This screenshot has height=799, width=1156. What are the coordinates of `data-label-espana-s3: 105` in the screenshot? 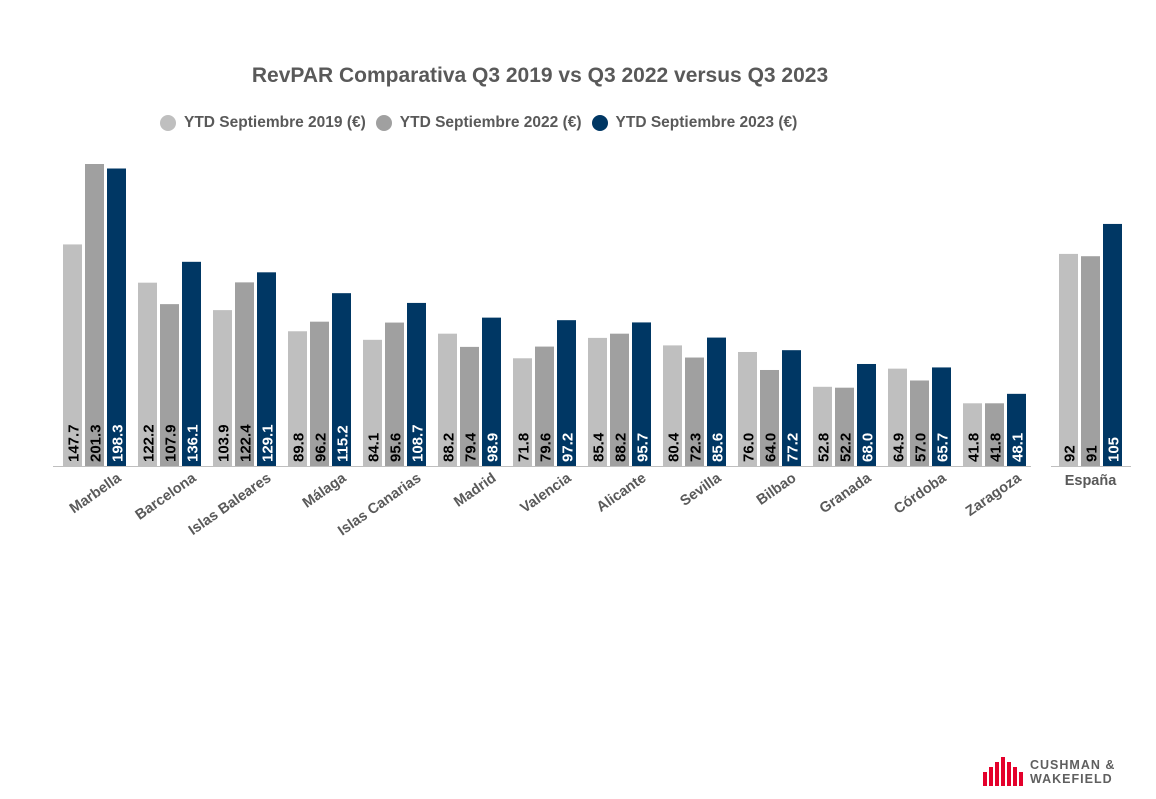 It's located at (1114, 449).